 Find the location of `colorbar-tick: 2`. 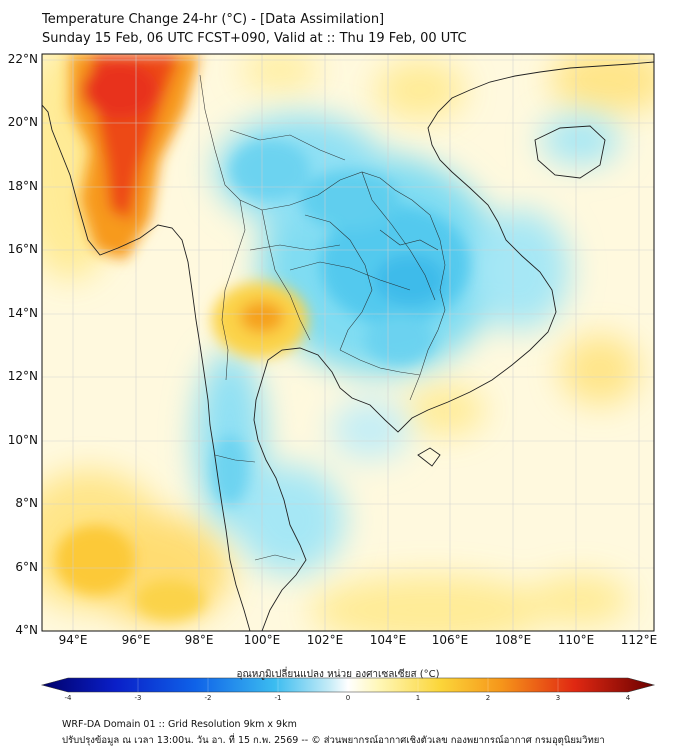

colorbar-tick: 2 is located at coordinates (488, 698).